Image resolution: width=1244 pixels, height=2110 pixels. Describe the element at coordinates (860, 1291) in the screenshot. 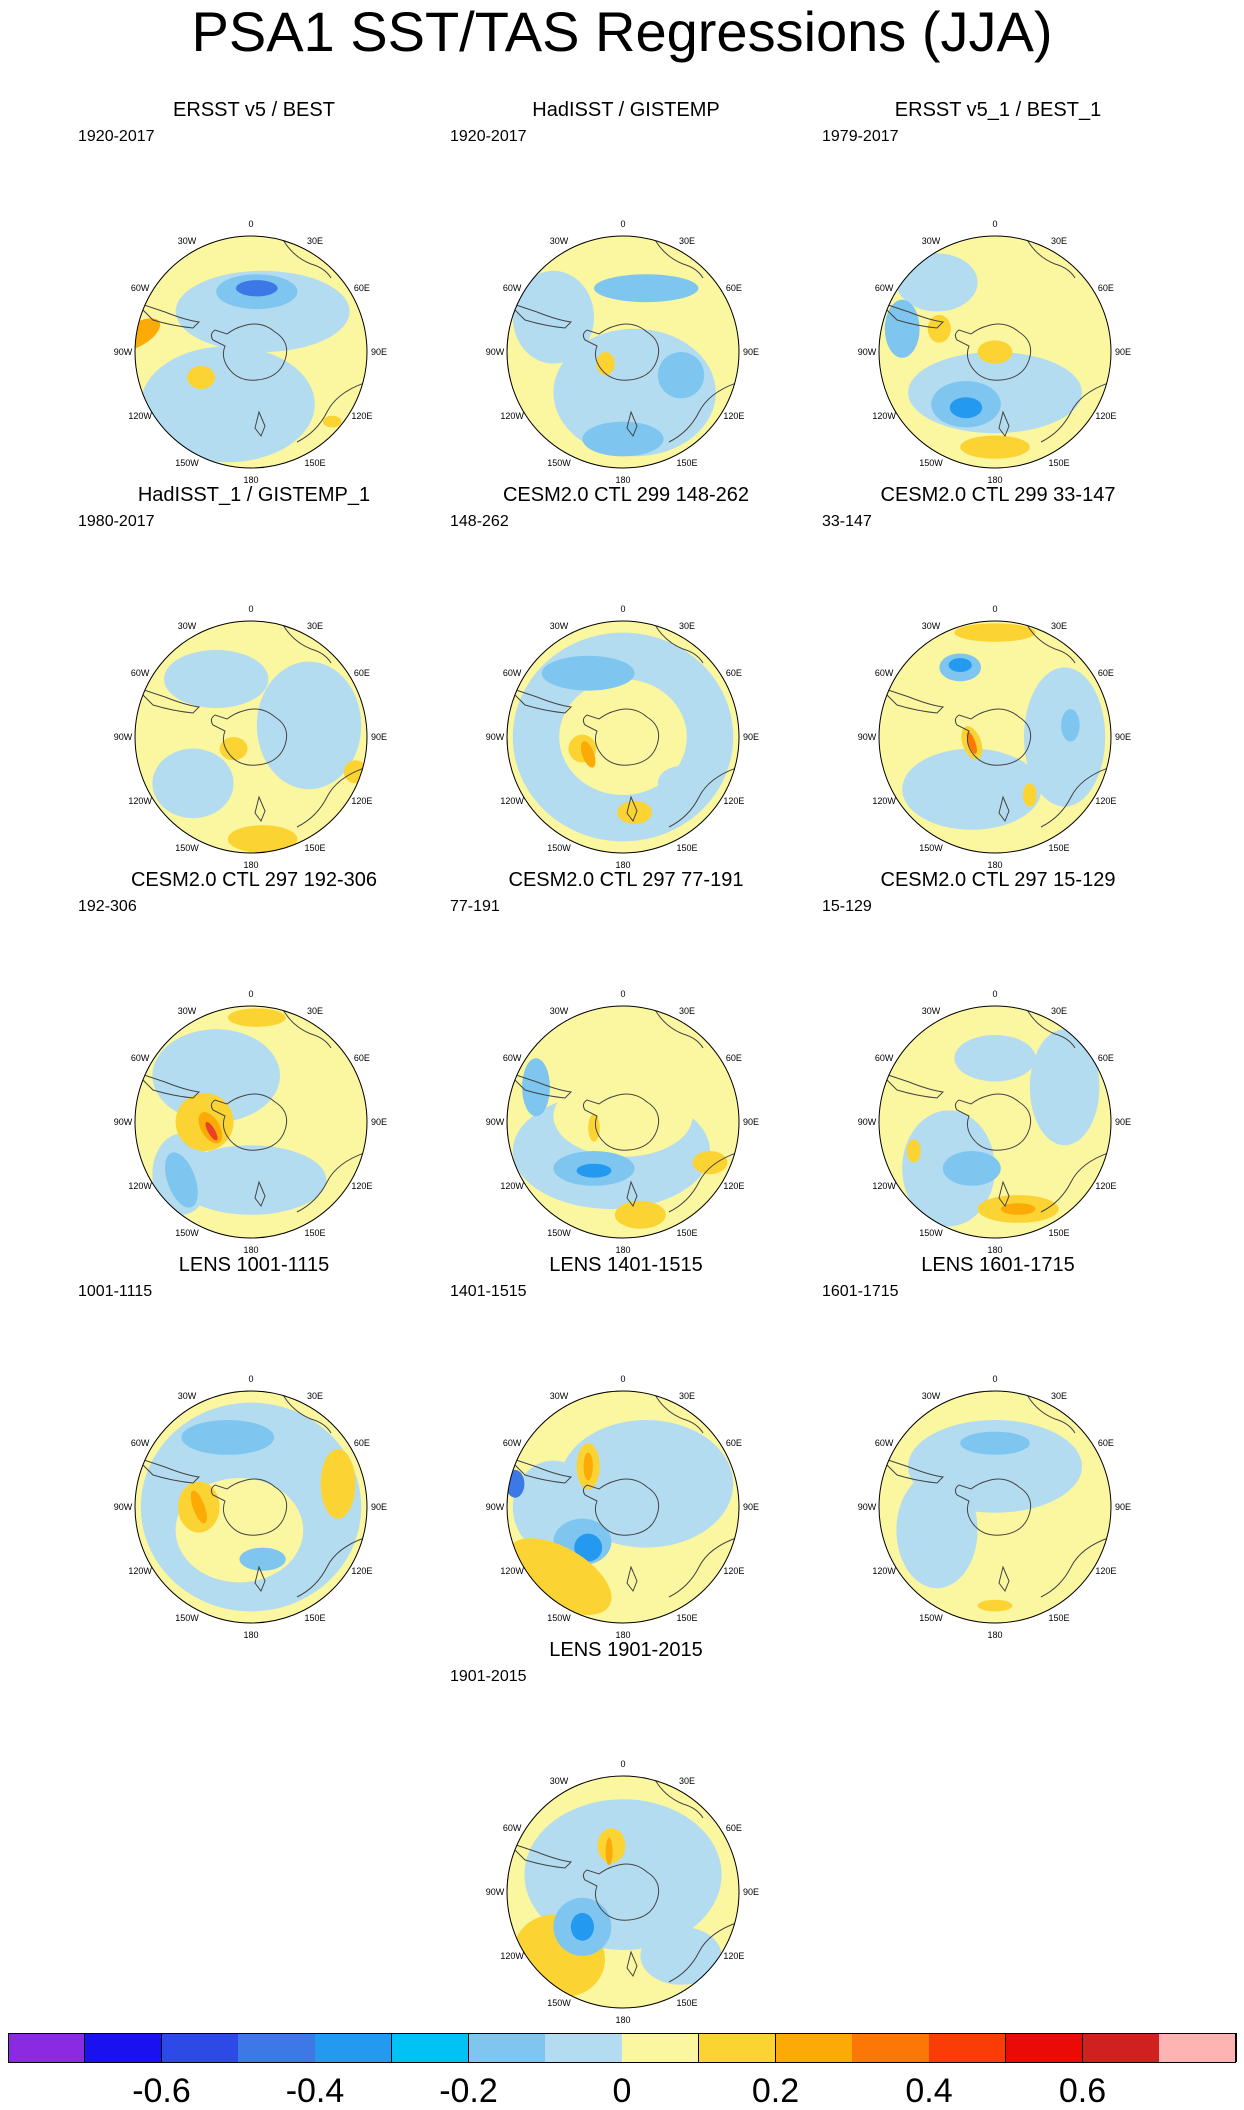

I see `panel-period: 1601-1715` at that location.